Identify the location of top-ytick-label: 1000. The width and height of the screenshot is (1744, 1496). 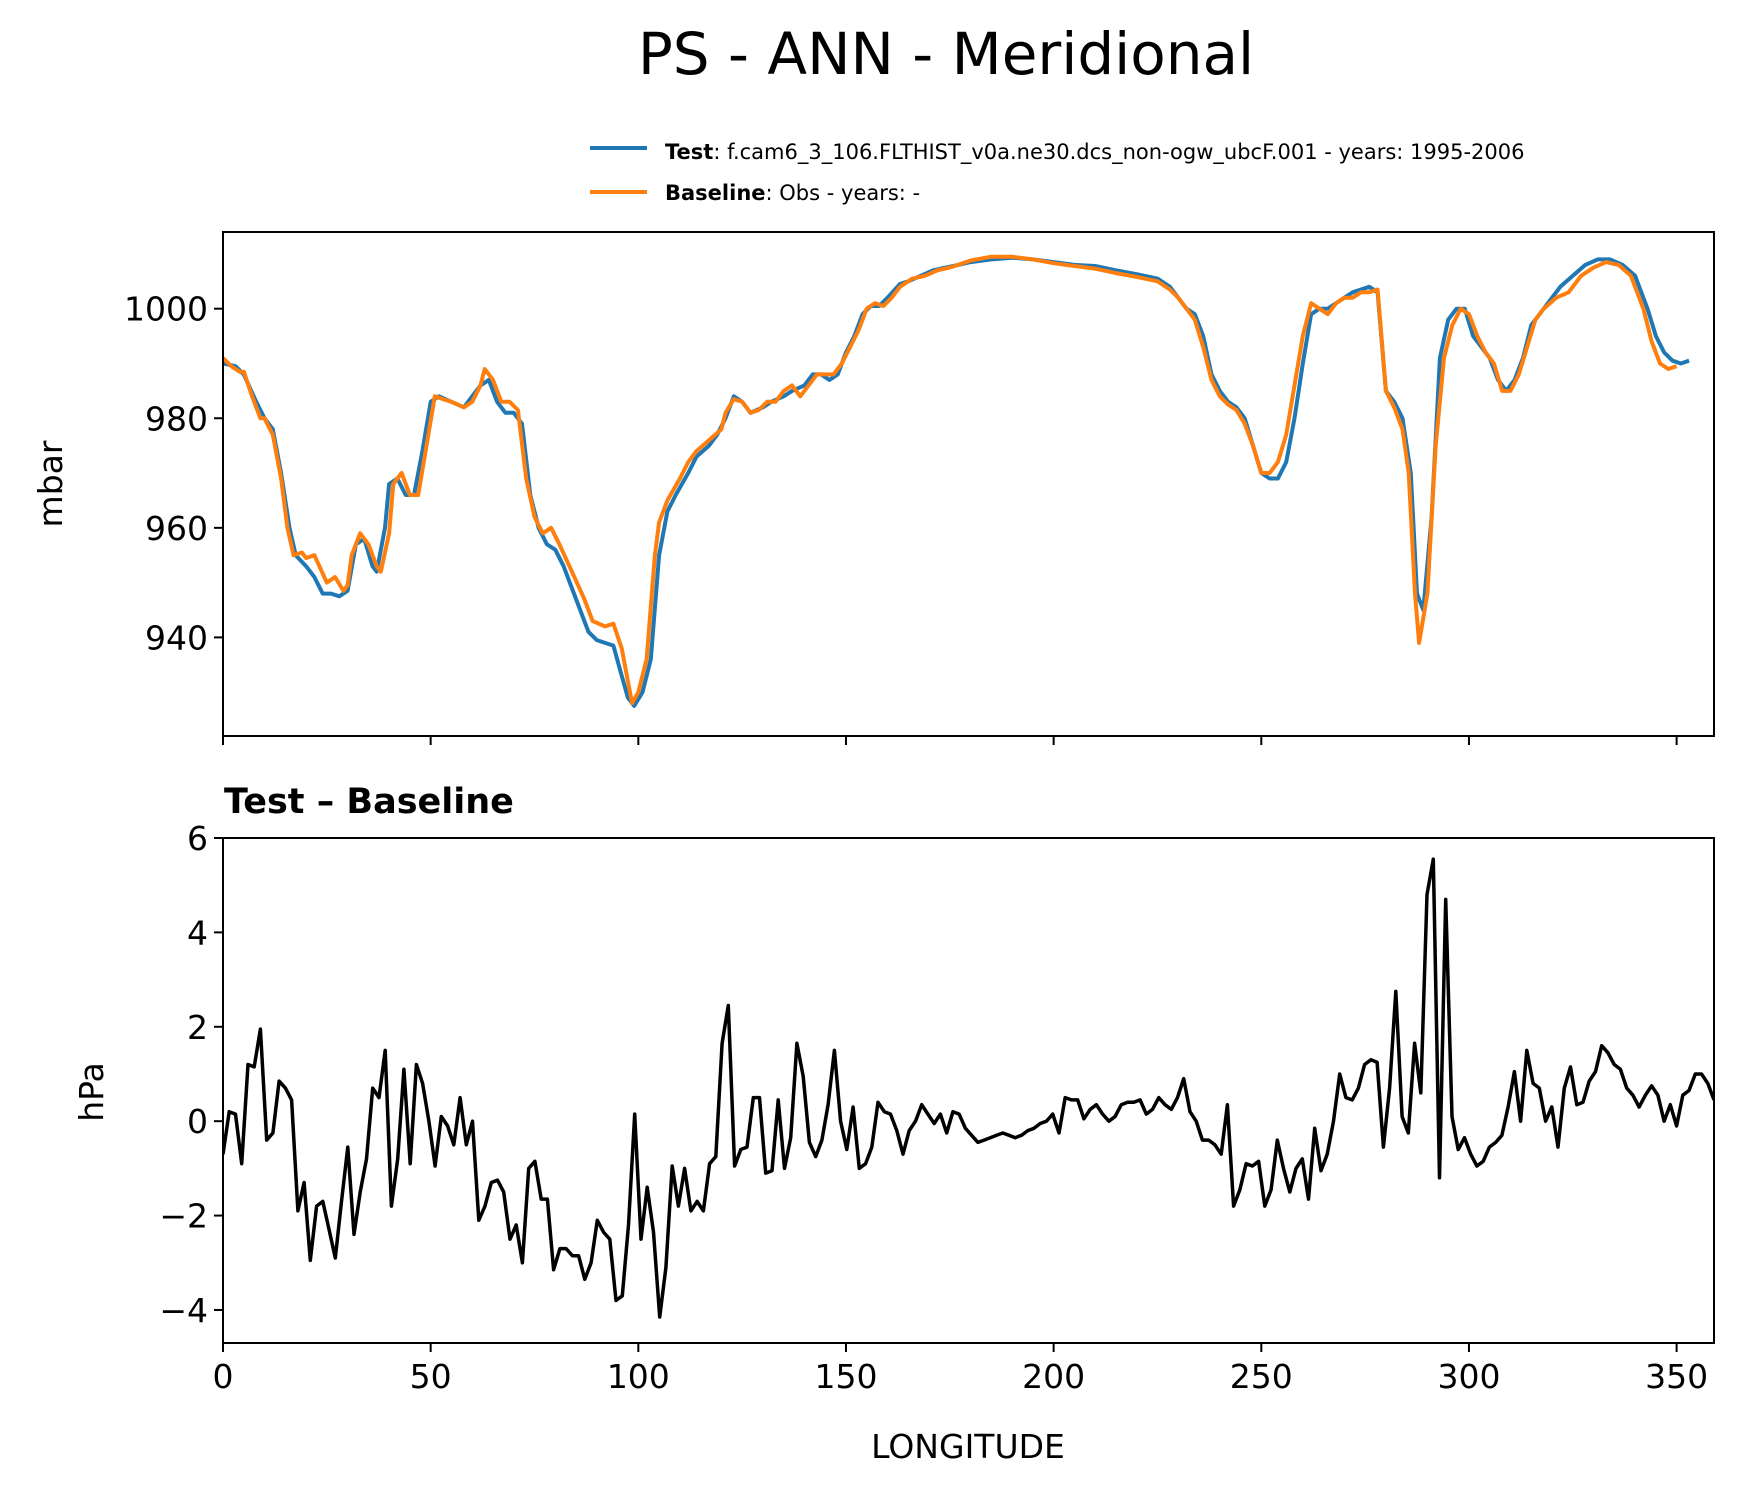
(166, 309).